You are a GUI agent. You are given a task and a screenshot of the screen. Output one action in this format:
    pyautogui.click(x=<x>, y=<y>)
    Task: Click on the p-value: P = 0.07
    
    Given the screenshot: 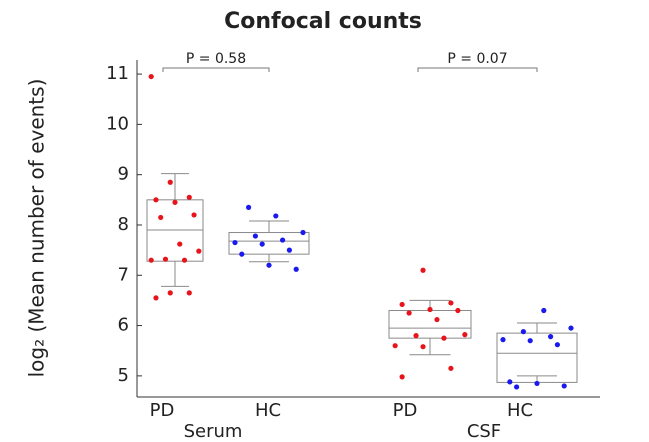 What is the action you would take?
    pyautogui.click(x=477, y=59)
    